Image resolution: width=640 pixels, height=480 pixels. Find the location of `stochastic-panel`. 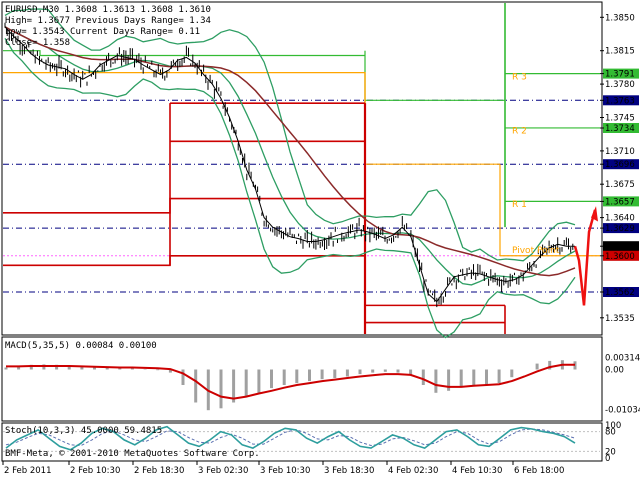

stochastic-panel is located at coordinates (302, 442).